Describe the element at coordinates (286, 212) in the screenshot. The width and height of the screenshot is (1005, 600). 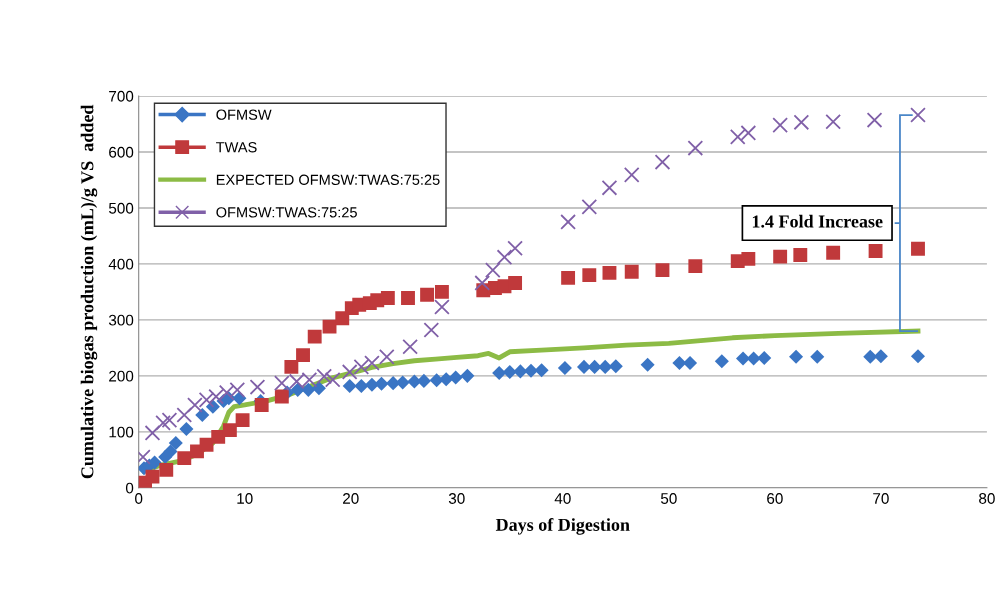
I see `legend-label: OFMSW:TWAS:75:25` at that location.